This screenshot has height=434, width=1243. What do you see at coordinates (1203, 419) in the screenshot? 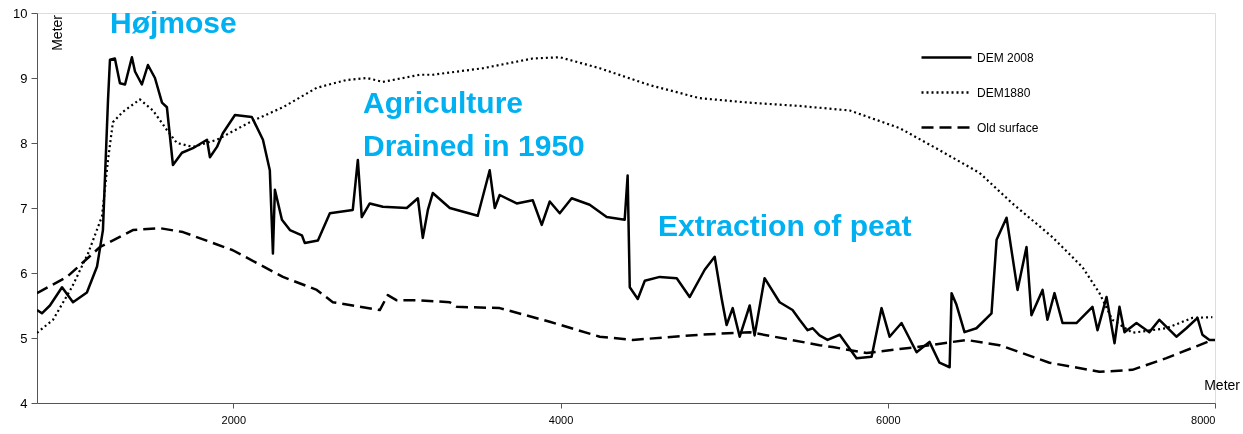
I see `x-tick-label: 8000` at bounding box center [1203, 419].